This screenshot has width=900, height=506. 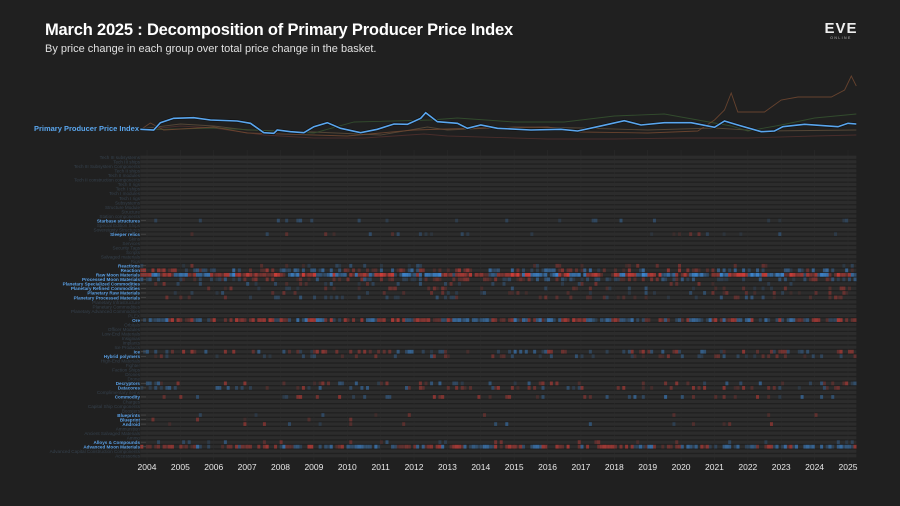 I want to click on x-tick-label: 2015, so click(x=514, y=467).